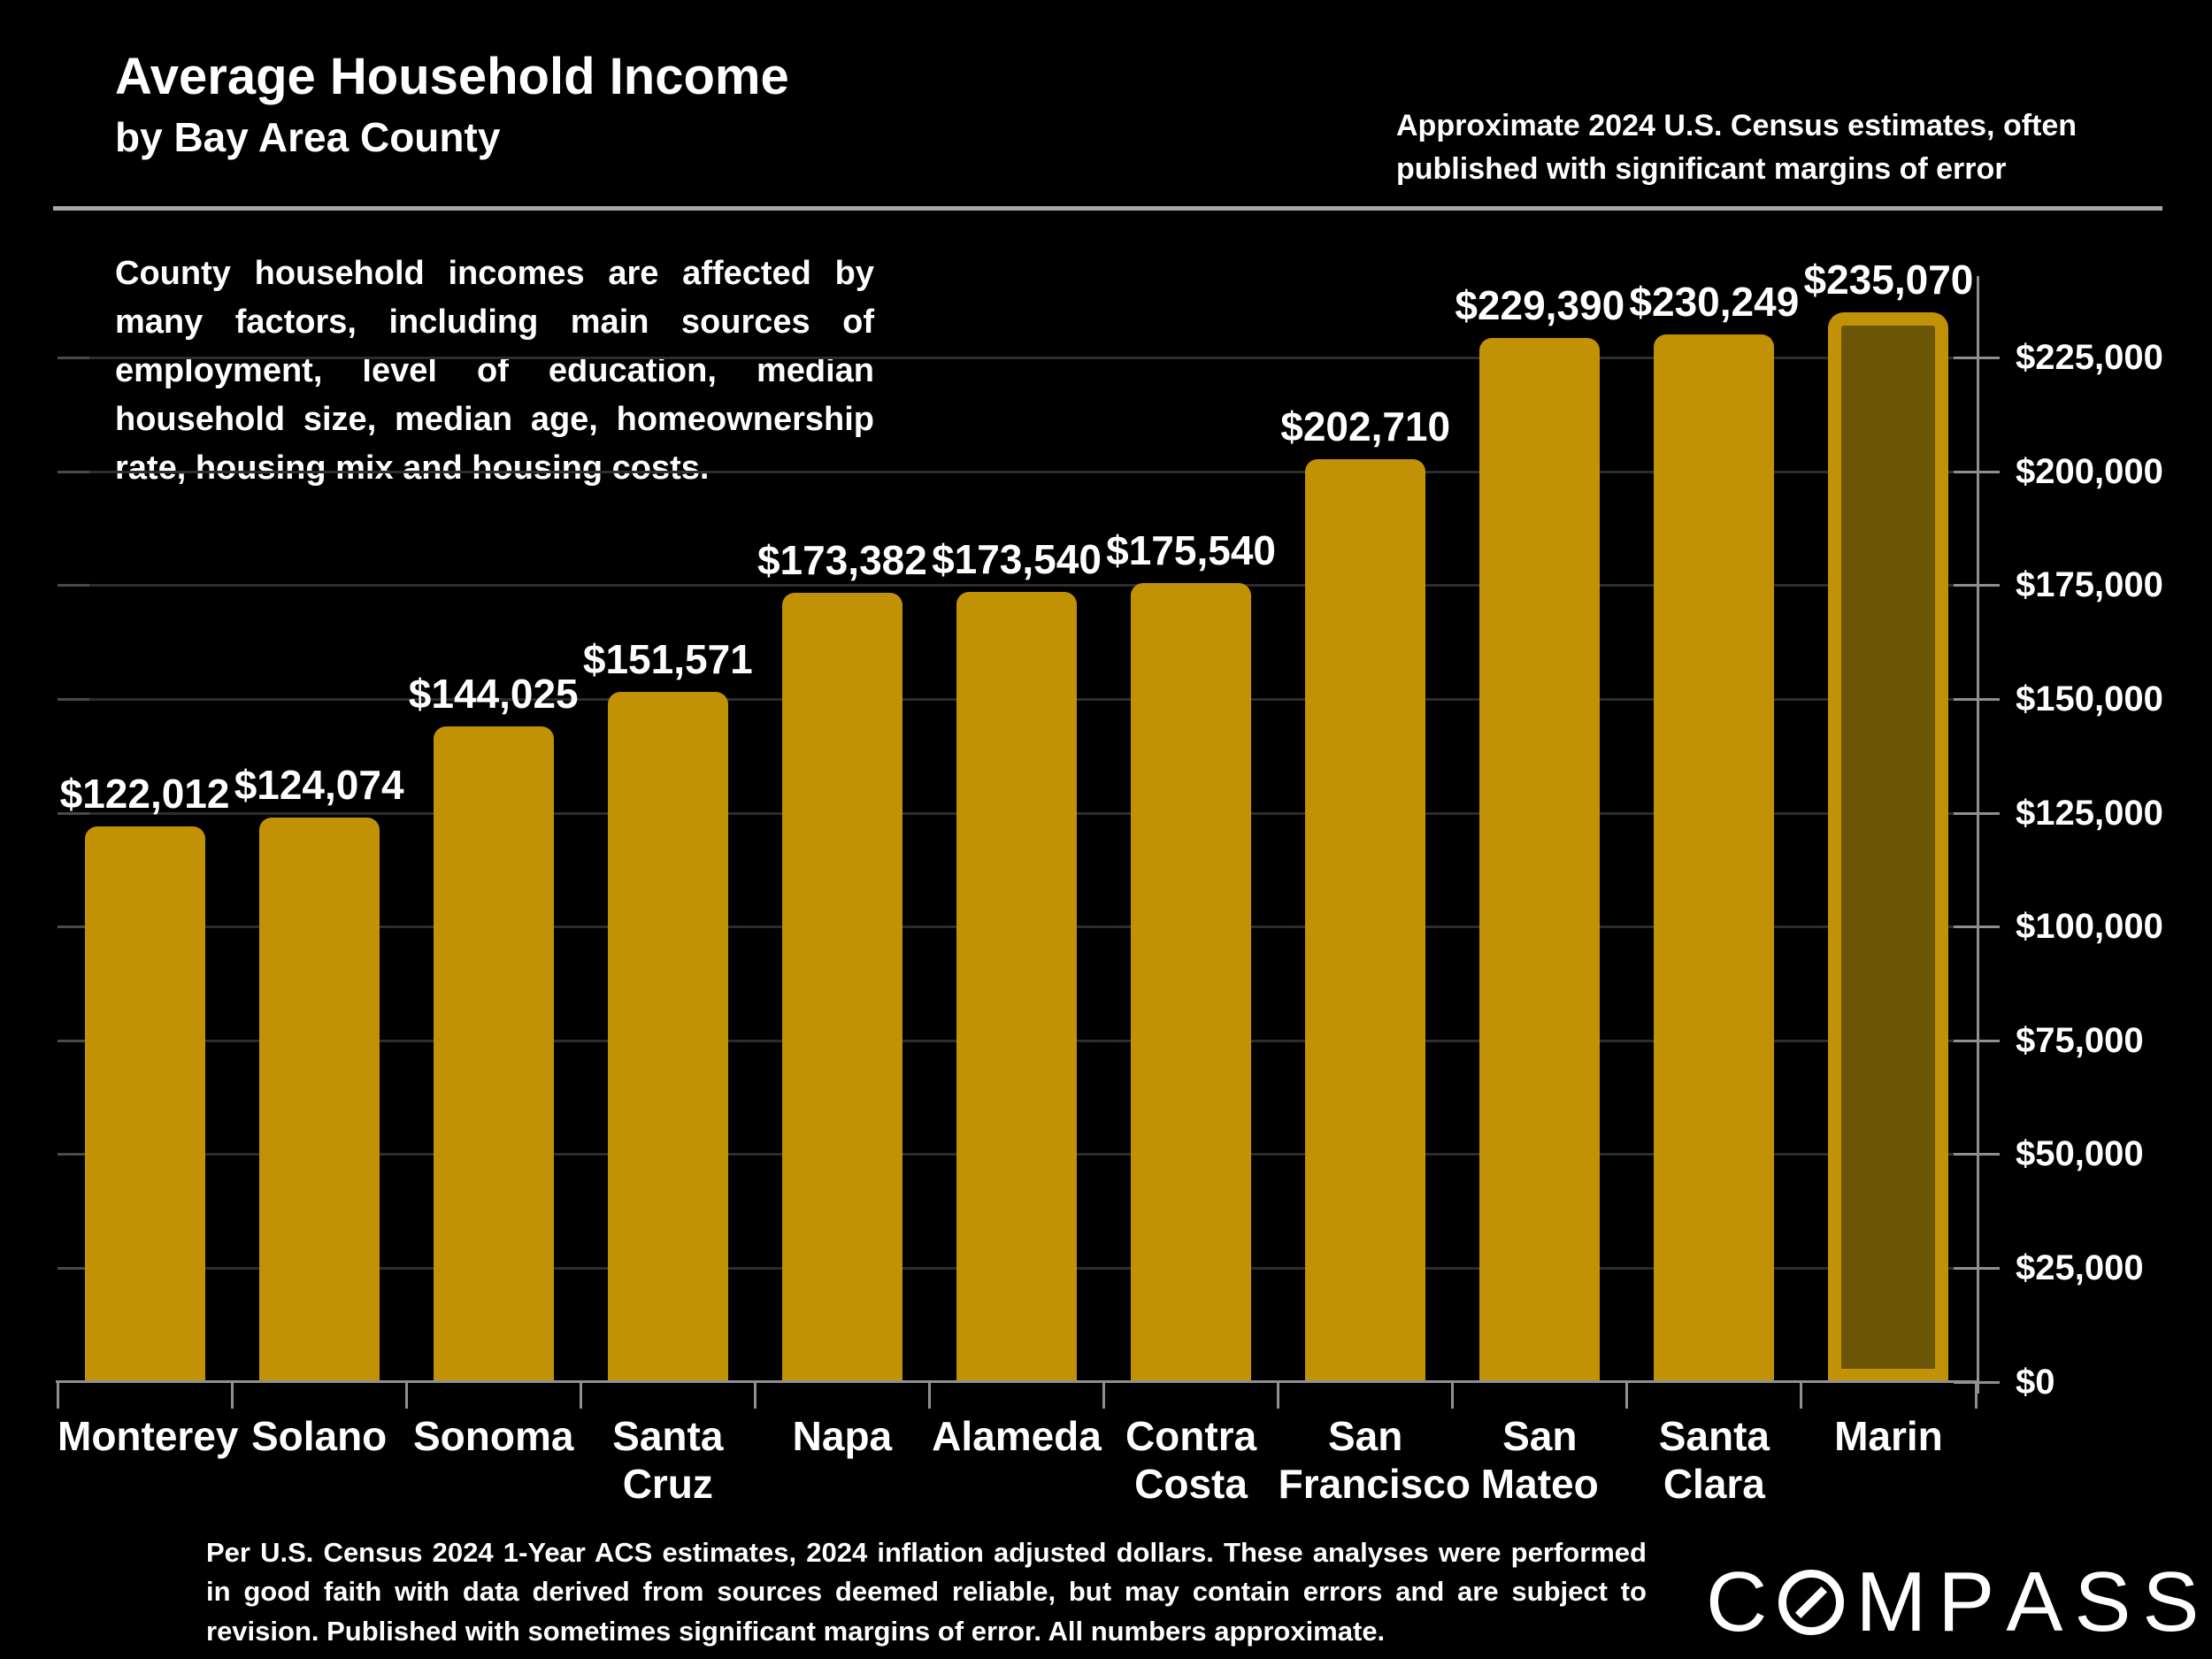  I want to click on x-axis-label-line: Napa, so click(843, 1436).